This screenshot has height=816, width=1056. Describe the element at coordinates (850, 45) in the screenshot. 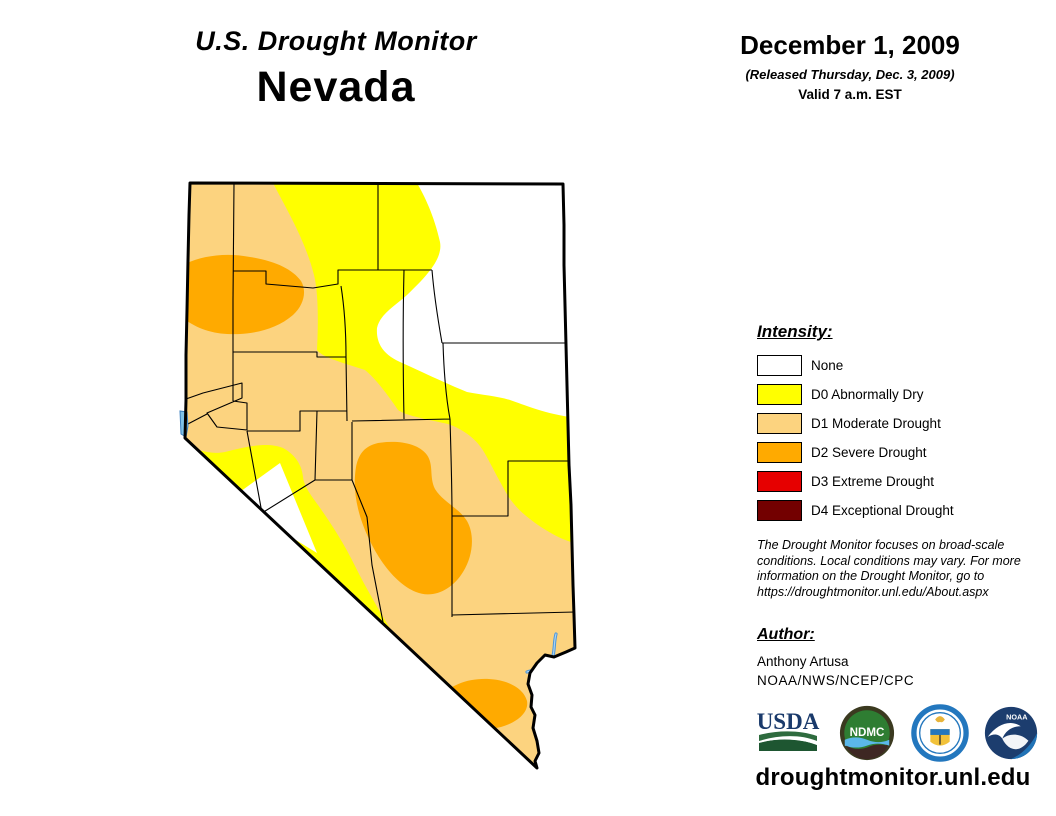

I see `map-date: December 1, 2009` at that location.